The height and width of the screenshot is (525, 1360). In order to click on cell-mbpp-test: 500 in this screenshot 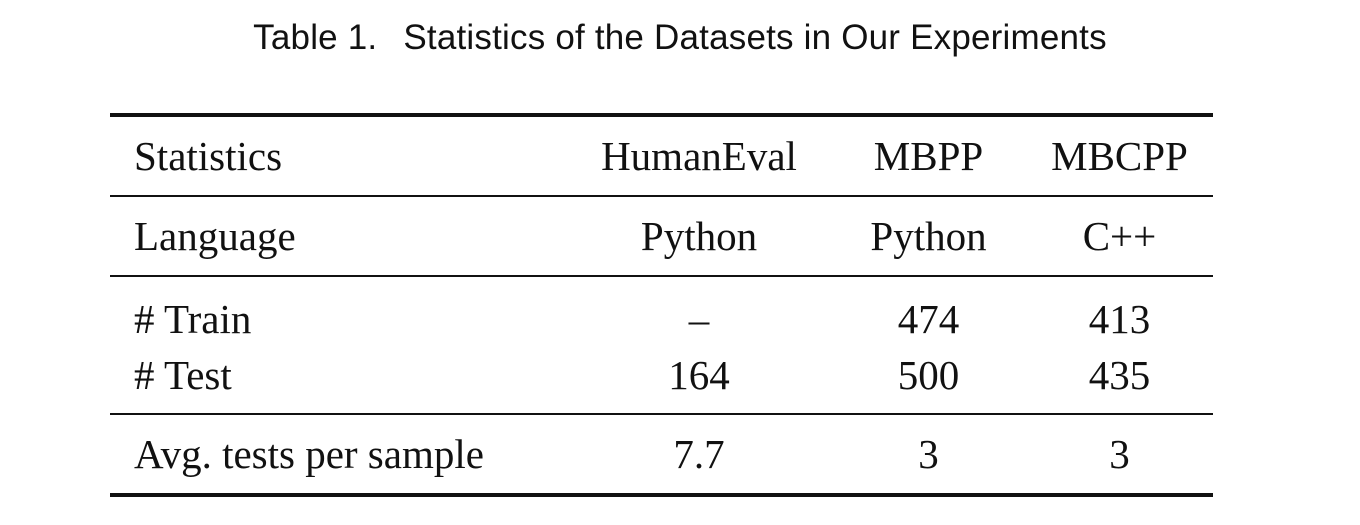, I will do `click(928, 381)`.